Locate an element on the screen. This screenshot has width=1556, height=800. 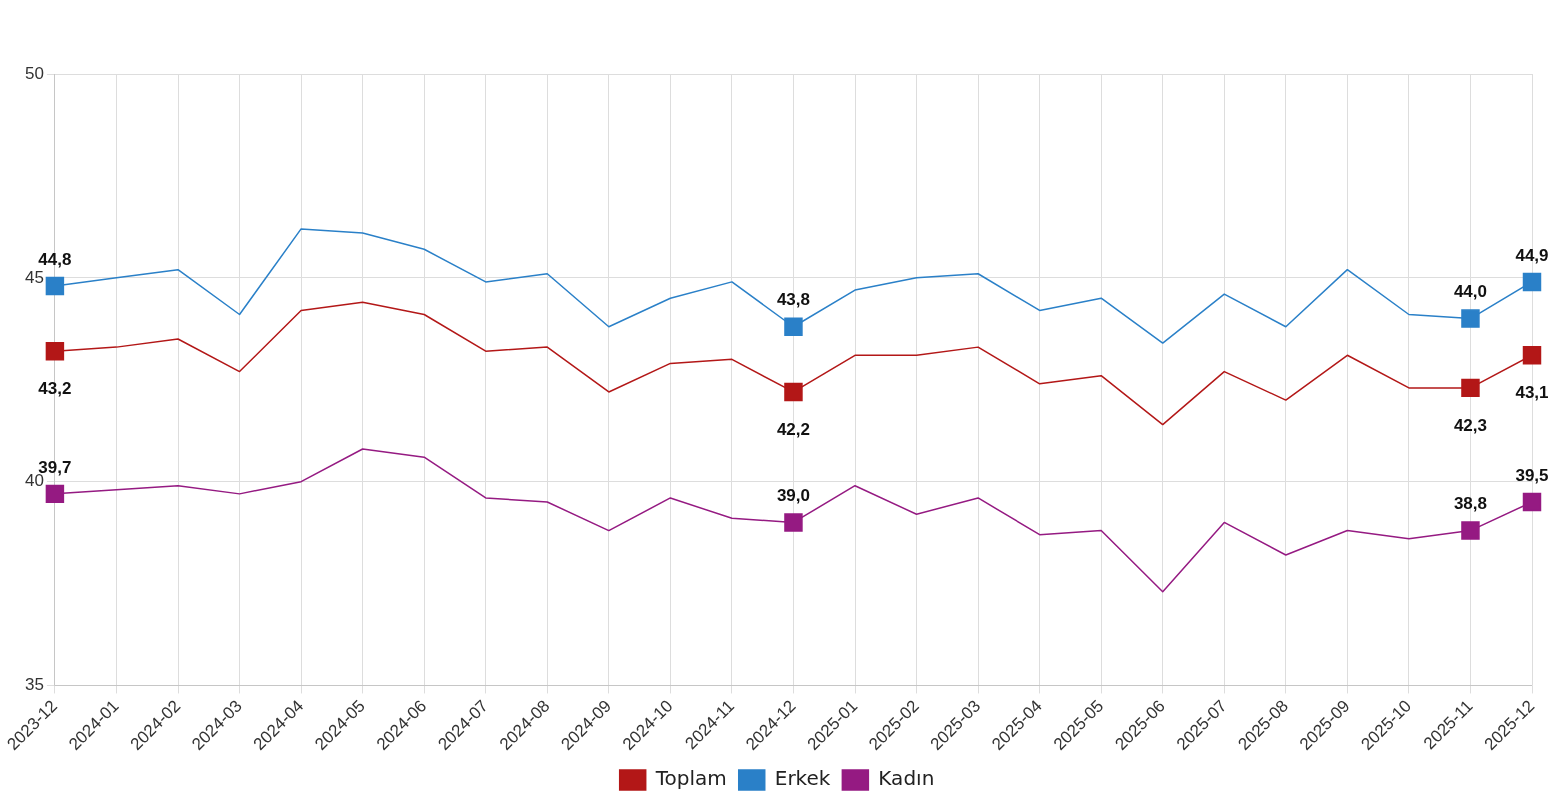
legend-label: Kadın is located at coordinates (906, 778).